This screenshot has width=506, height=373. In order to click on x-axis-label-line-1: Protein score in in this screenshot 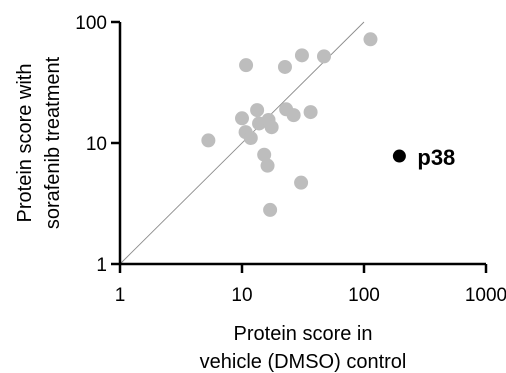, I will do `click(303, 334)`.